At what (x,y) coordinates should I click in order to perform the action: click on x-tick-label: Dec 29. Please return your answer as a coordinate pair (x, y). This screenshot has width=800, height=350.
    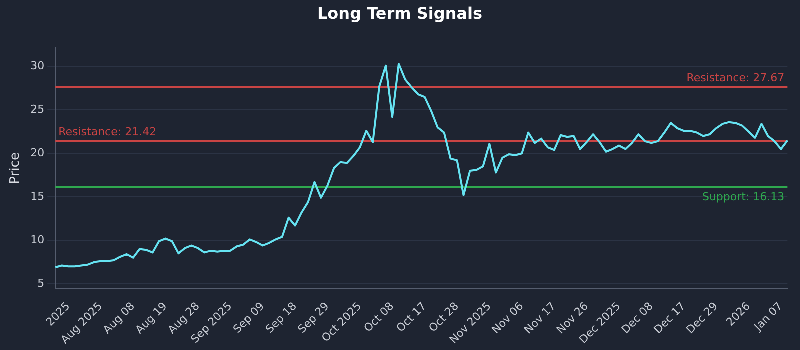
    Looking at the image, I should click on (702, 318).